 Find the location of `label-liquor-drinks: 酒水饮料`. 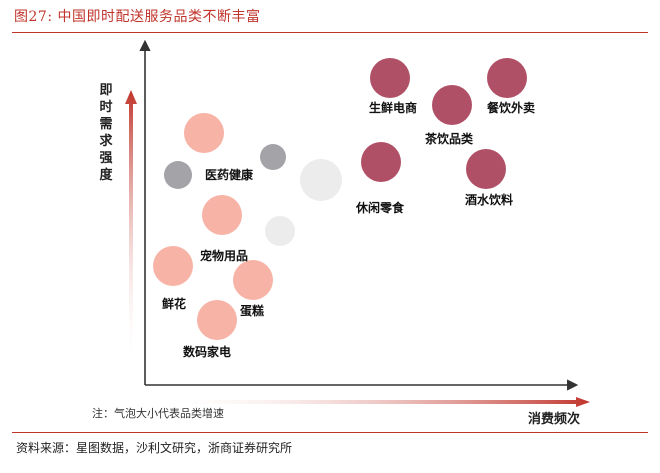

label-liquor-drinks: 酒水饮料 is located at coordinates (489, 200).